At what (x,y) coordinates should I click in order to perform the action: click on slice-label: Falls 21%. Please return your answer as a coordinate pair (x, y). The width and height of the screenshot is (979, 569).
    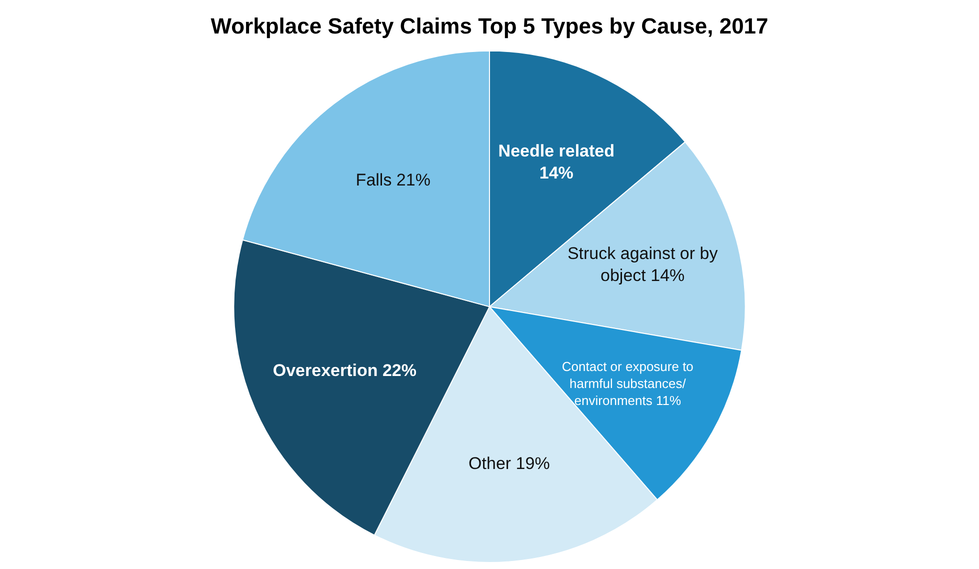
    Looking at the image, I should click on (393, 180).